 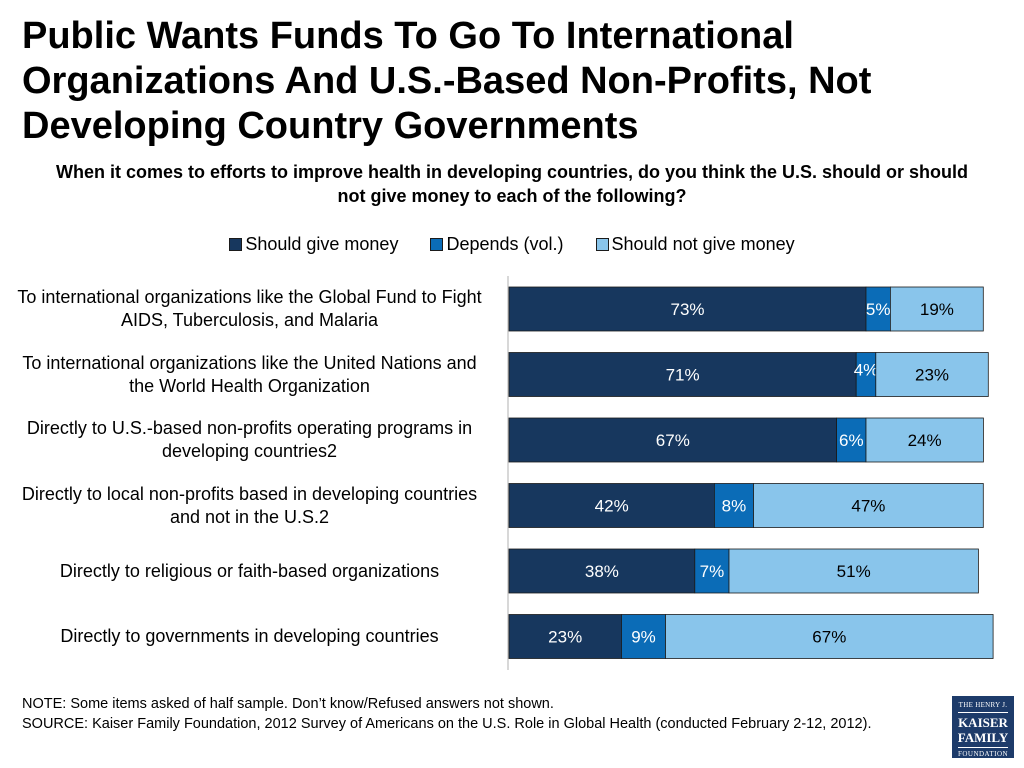 What do you see at coordinates (322, 244) in the screenshot?
I see `legend-label: Should give money` at bounding box center [322, 244].